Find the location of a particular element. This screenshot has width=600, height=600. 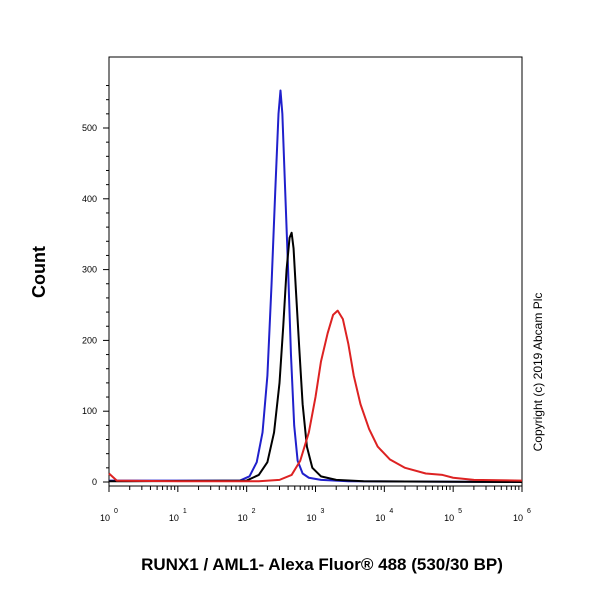

y-tick-label: 100 is located at coordinates (89, 411).